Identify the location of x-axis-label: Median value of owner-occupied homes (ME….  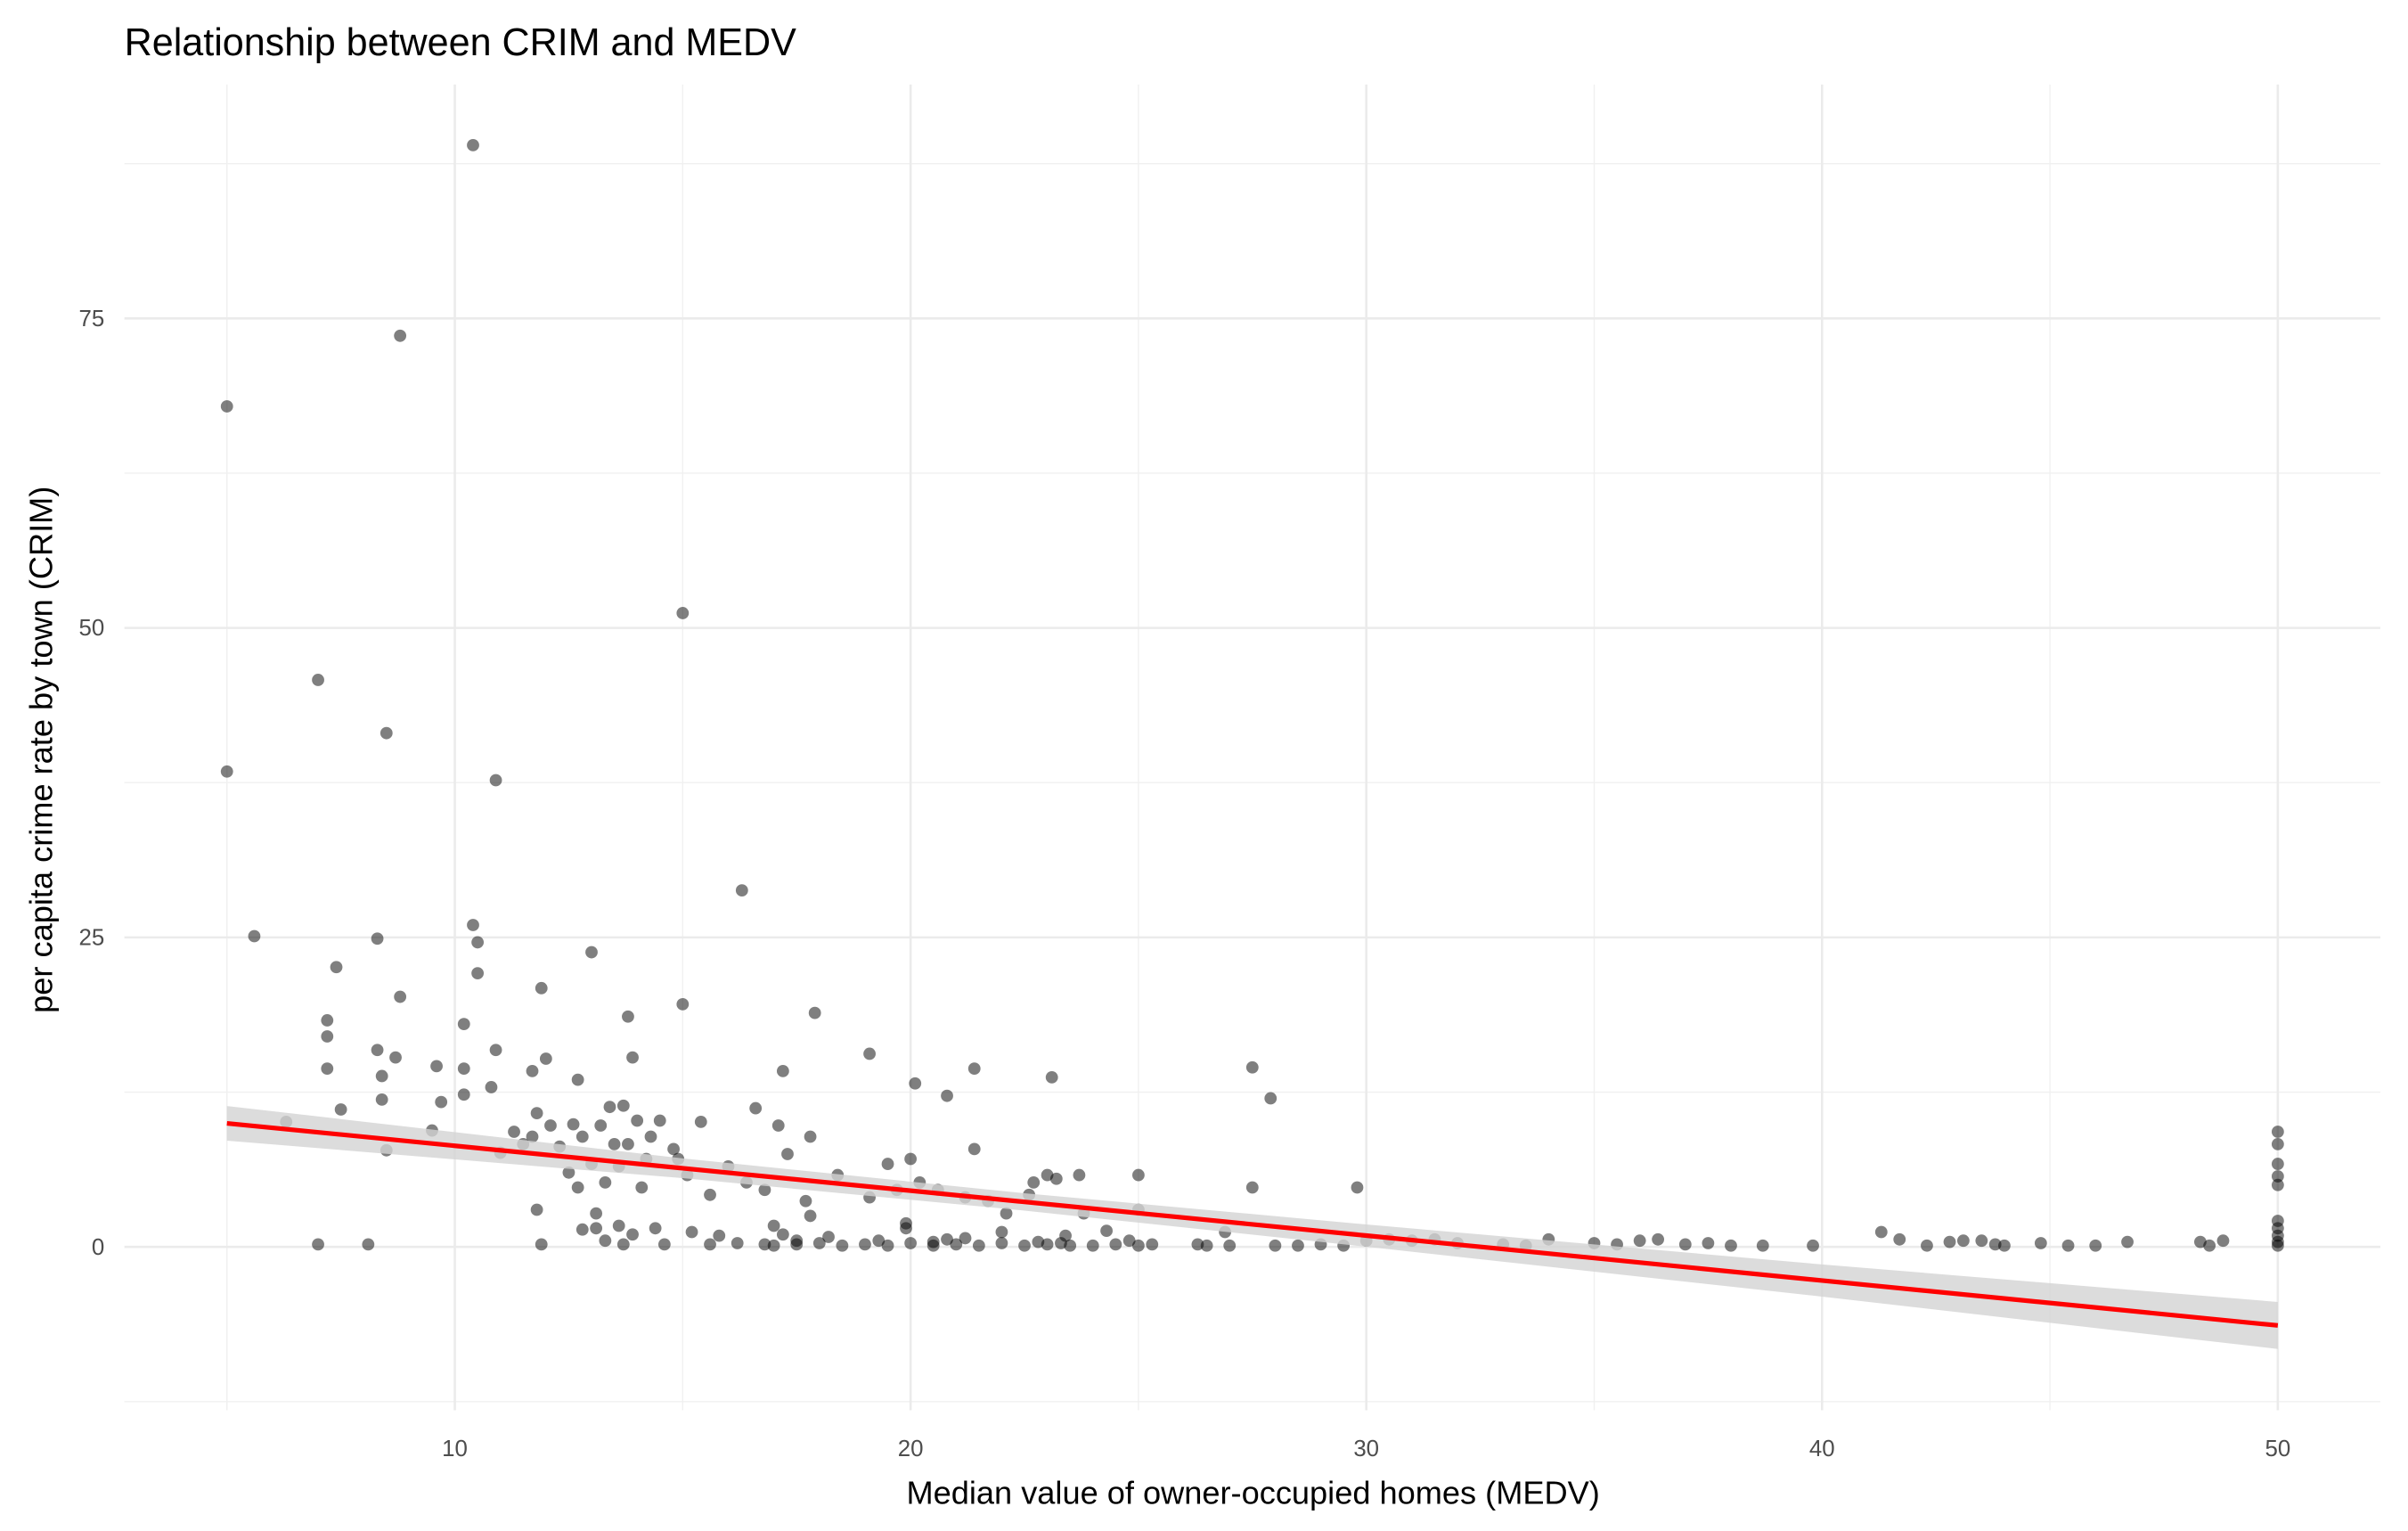
(1252, 1493).